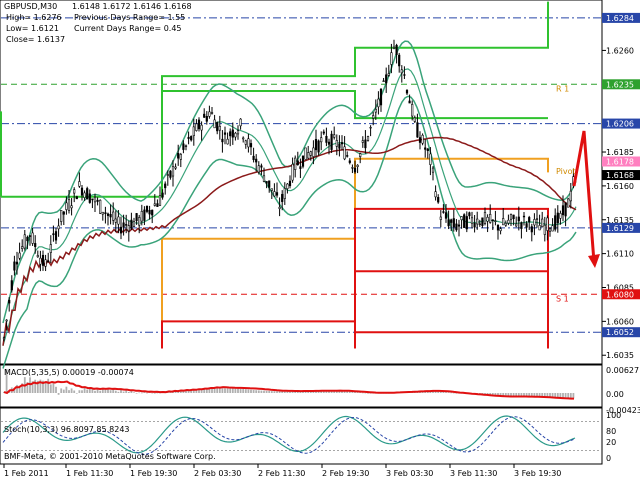 The width and height of the screenshot is (640, 480). What do you see at coordinates (69, 372) in the screenshot?
I see `macd-label: MACD(5,35,5) 0.00019 -0.00074` at bounding box center [69, 372].